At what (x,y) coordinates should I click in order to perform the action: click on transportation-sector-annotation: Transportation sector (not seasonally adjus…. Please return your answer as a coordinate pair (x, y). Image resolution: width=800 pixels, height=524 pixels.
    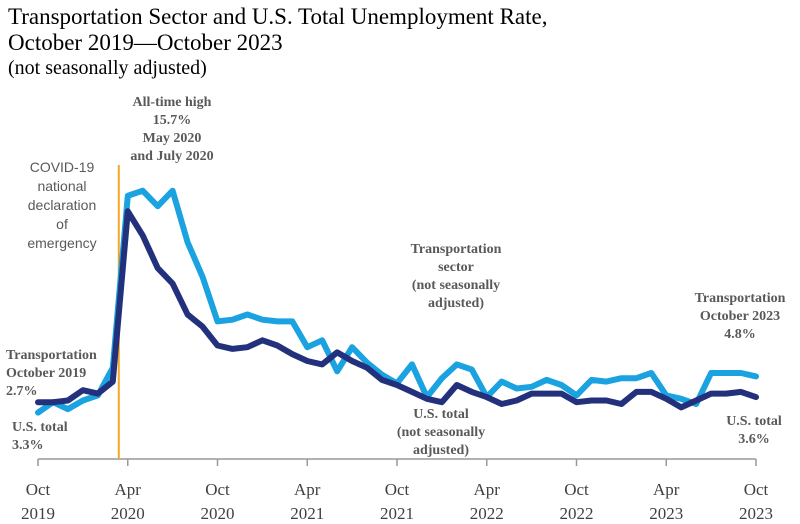
    Looking at the image, I should click on (456, 276).